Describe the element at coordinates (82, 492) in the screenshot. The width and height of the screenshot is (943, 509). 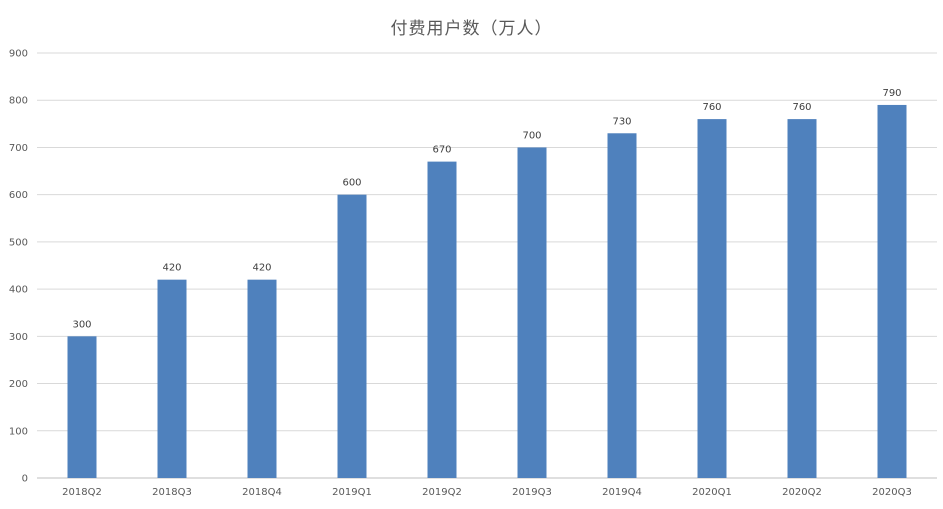
I see `x-tick-label: 2018Q2` at that location.